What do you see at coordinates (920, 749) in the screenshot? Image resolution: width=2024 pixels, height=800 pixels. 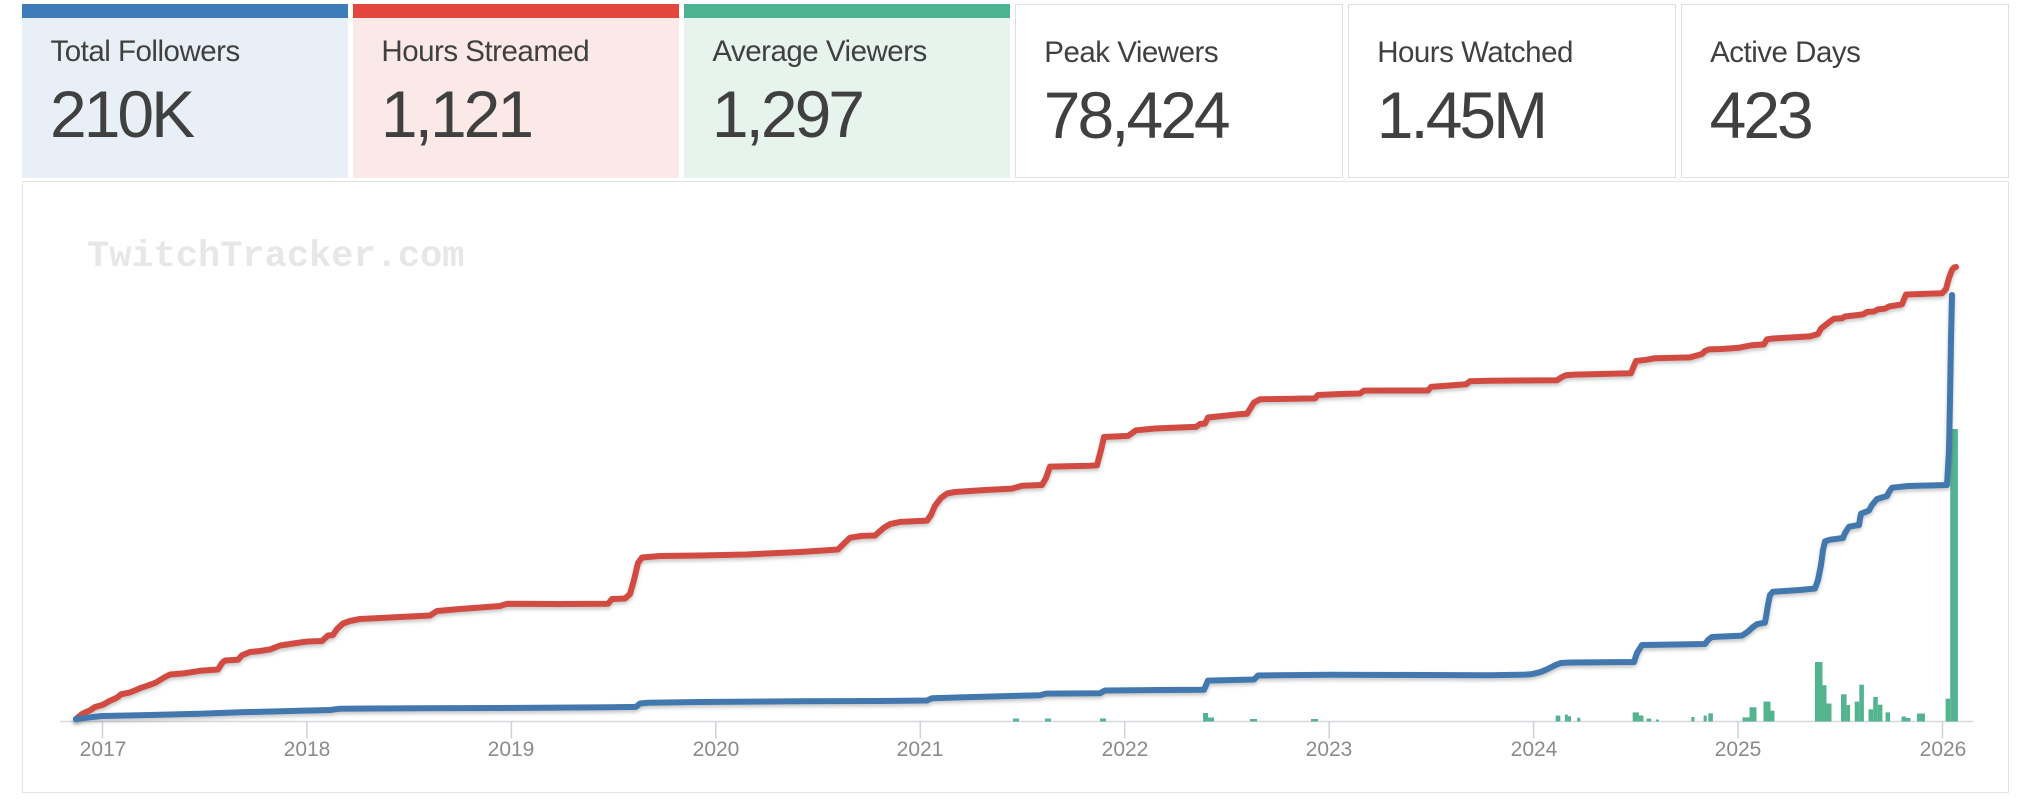 I see `svg-text: 2021` at bounding box center [920, 749].